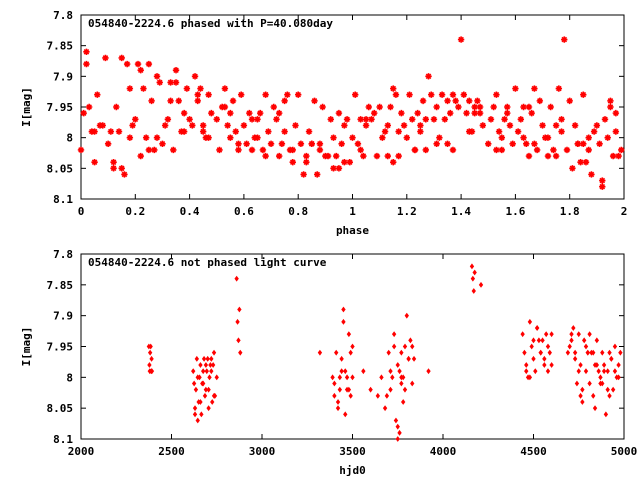 The image size is (640, 480). I want to click on x-tick-label: 4000, so click(443, 451).